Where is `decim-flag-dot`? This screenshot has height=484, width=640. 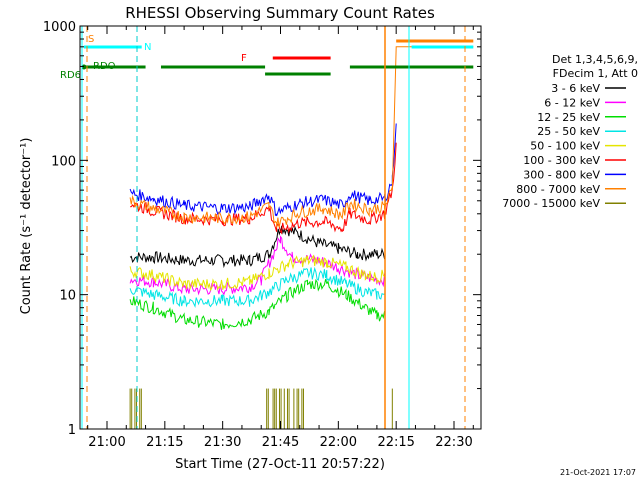
decim-flag-dot is located at coordinates (84, 67).